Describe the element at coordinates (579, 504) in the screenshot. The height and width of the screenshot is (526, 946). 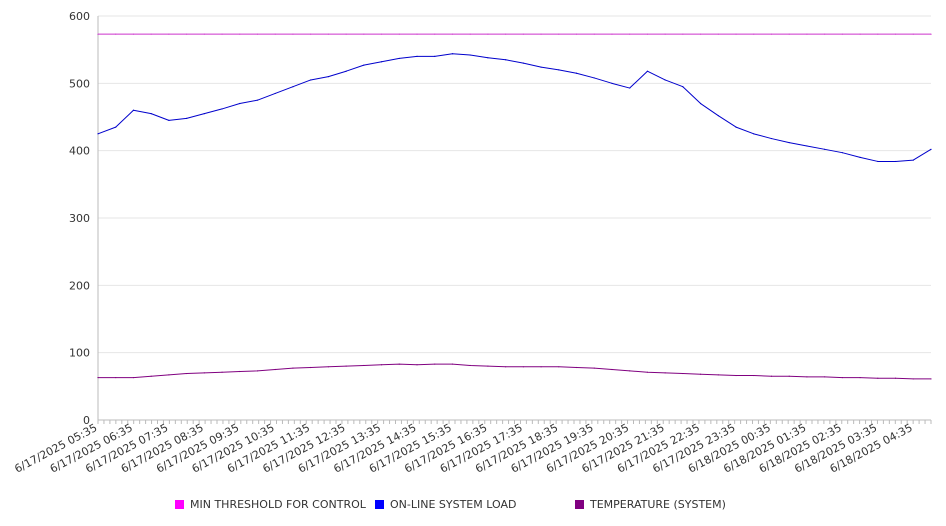
I see `legend-swatch-temperature` at that location.